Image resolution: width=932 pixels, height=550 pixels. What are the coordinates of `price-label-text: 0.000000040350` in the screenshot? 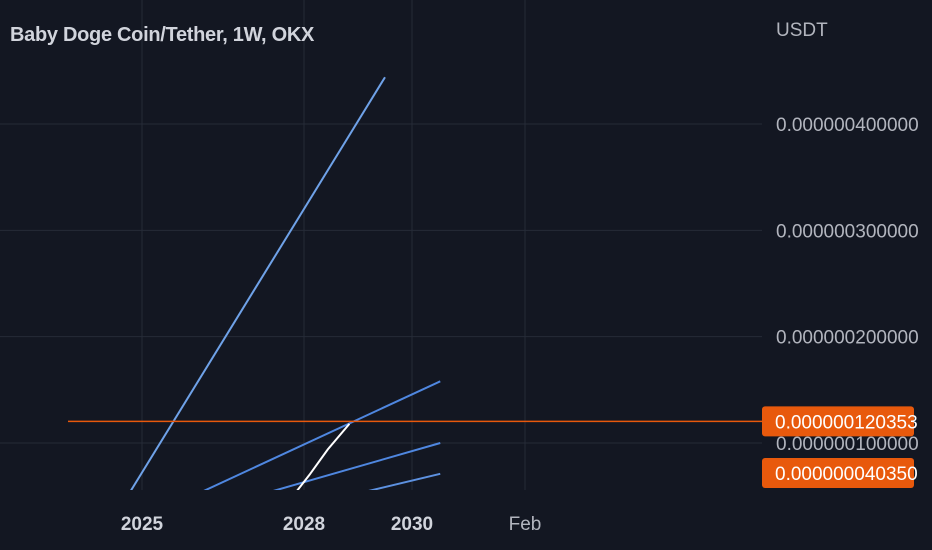 It's located at (846, 474).